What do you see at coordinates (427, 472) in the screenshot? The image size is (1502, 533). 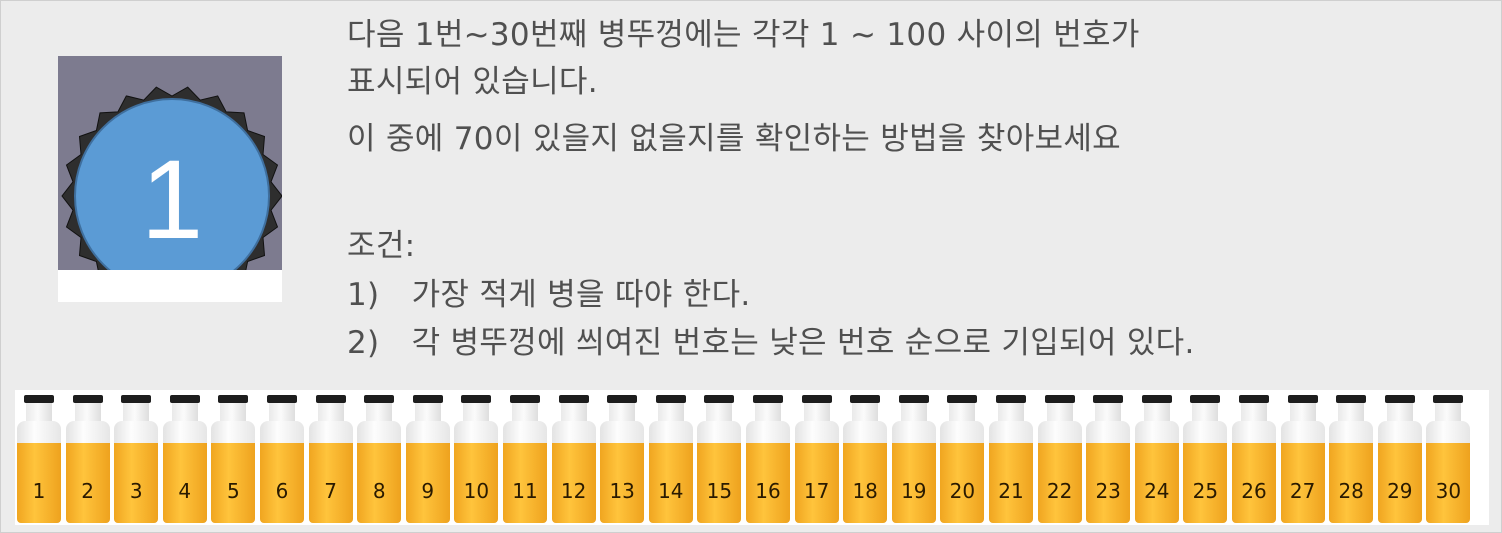 I see `bottle-body: 9` at bounding box center [427, 472].